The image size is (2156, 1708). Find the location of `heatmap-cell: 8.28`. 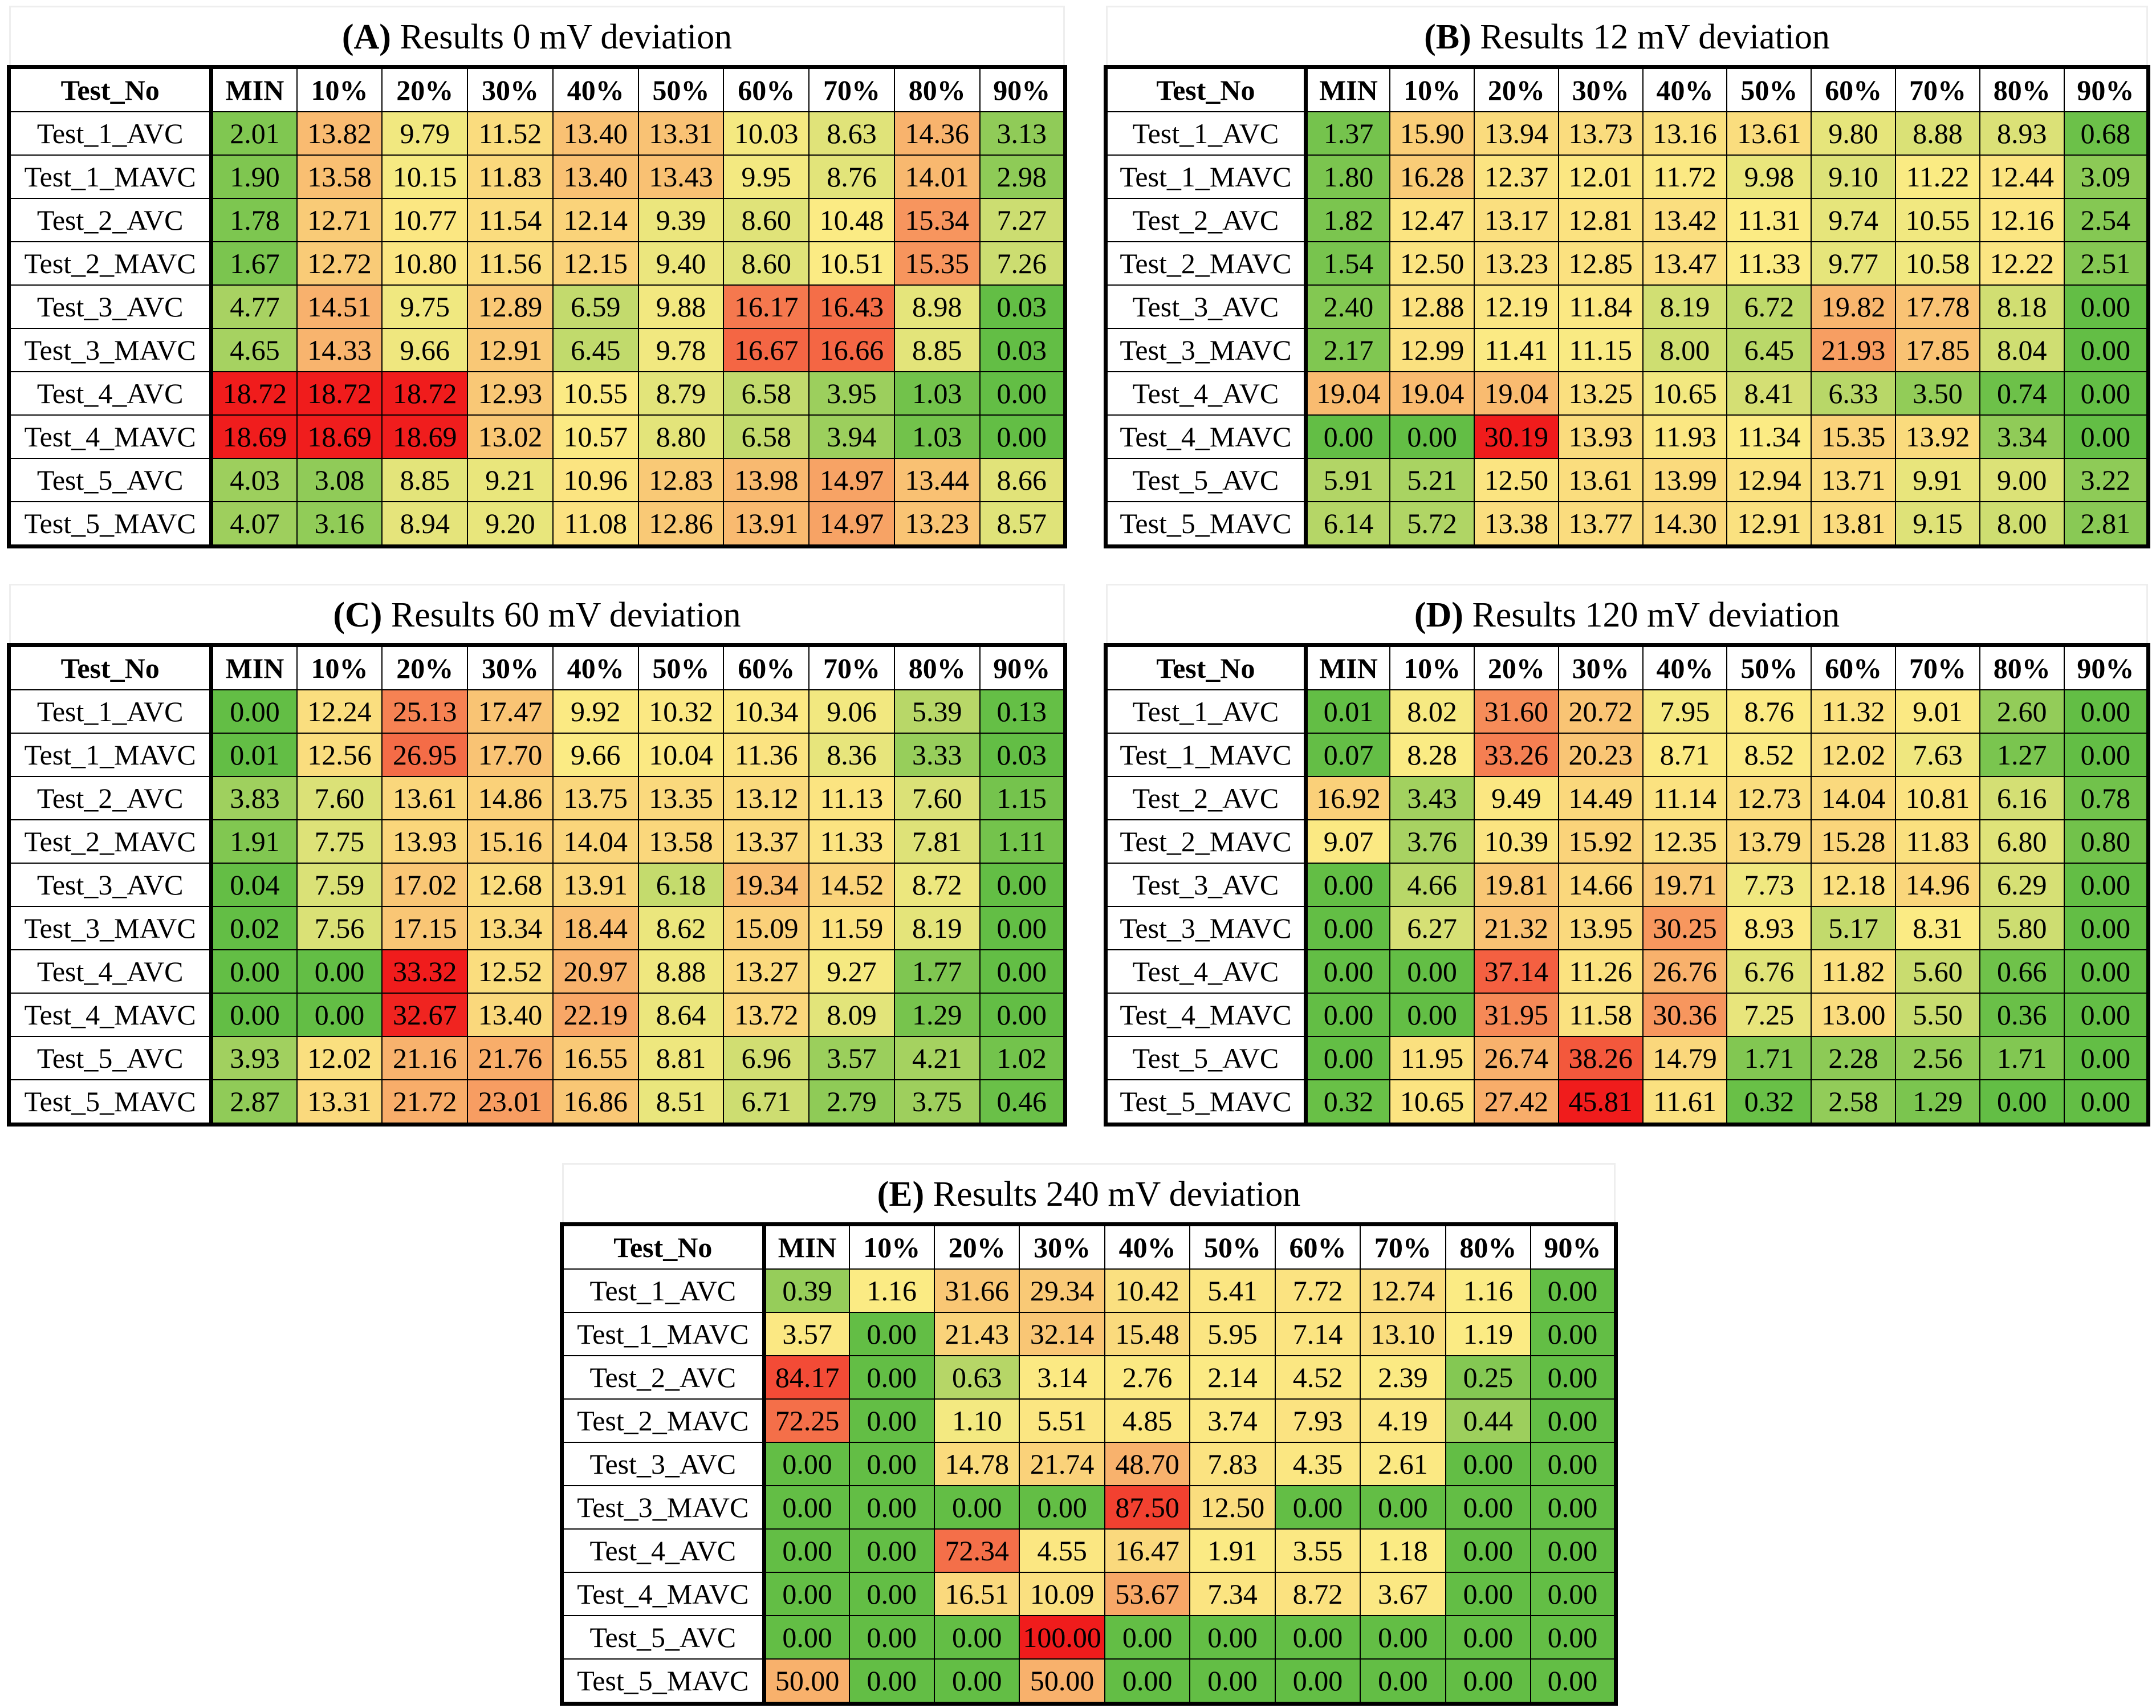

heatmap-cell: 8.28 is located at coordinates (1432, 755).